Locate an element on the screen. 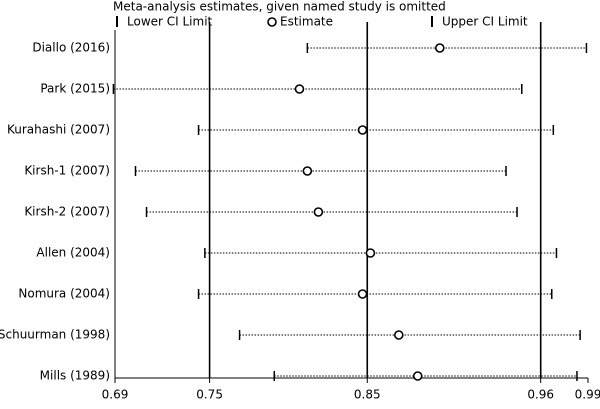  x-tick-label: 0.75 is located at coordinates (209, 395).